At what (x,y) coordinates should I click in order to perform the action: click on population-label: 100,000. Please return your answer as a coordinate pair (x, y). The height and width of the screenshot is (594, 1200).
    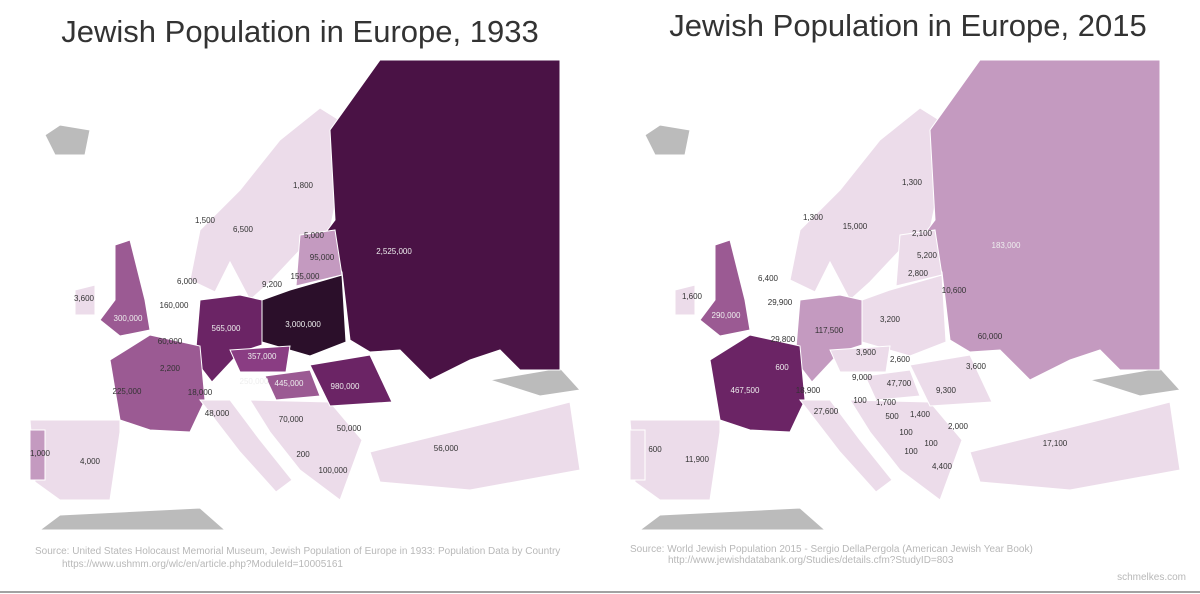
    Looking at the image, I should click on (333, 470).